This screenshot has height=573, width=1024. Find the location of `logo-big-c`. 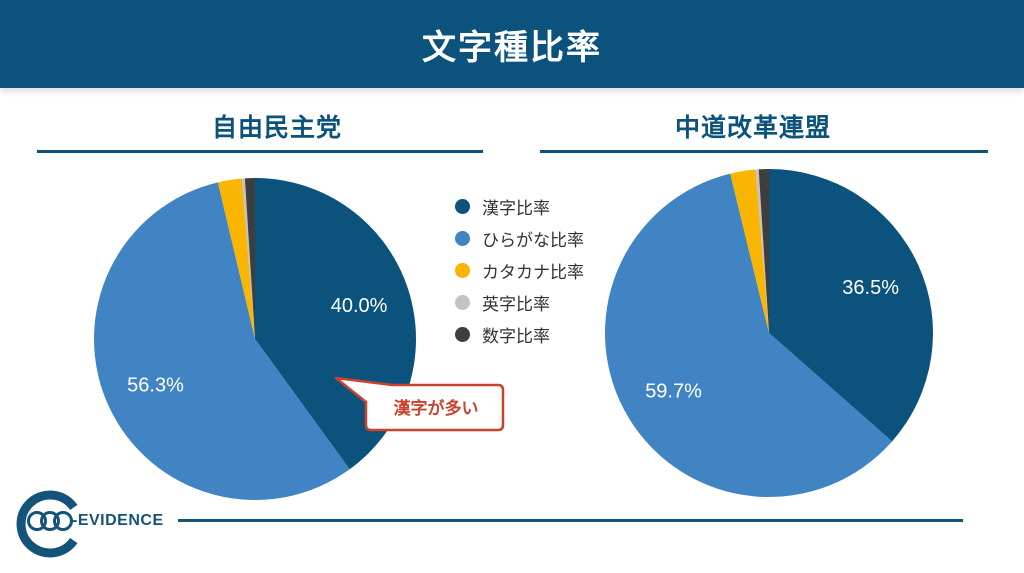

logo-big-c is located at coordinates (47, 524).